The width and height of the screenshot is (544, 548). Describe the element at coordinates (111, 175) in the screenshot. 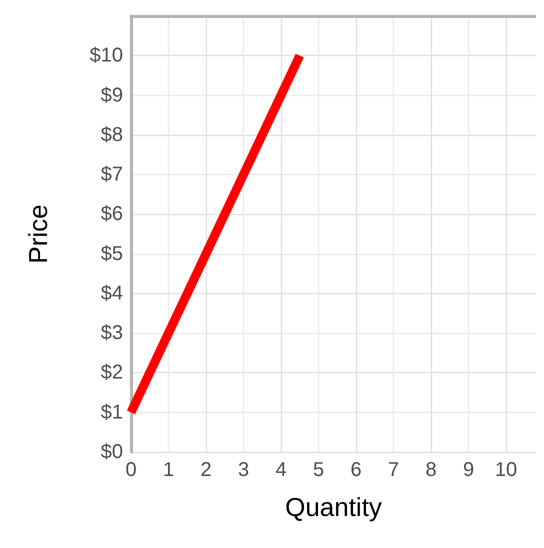

I see `y-tick-label: $7` at that location.